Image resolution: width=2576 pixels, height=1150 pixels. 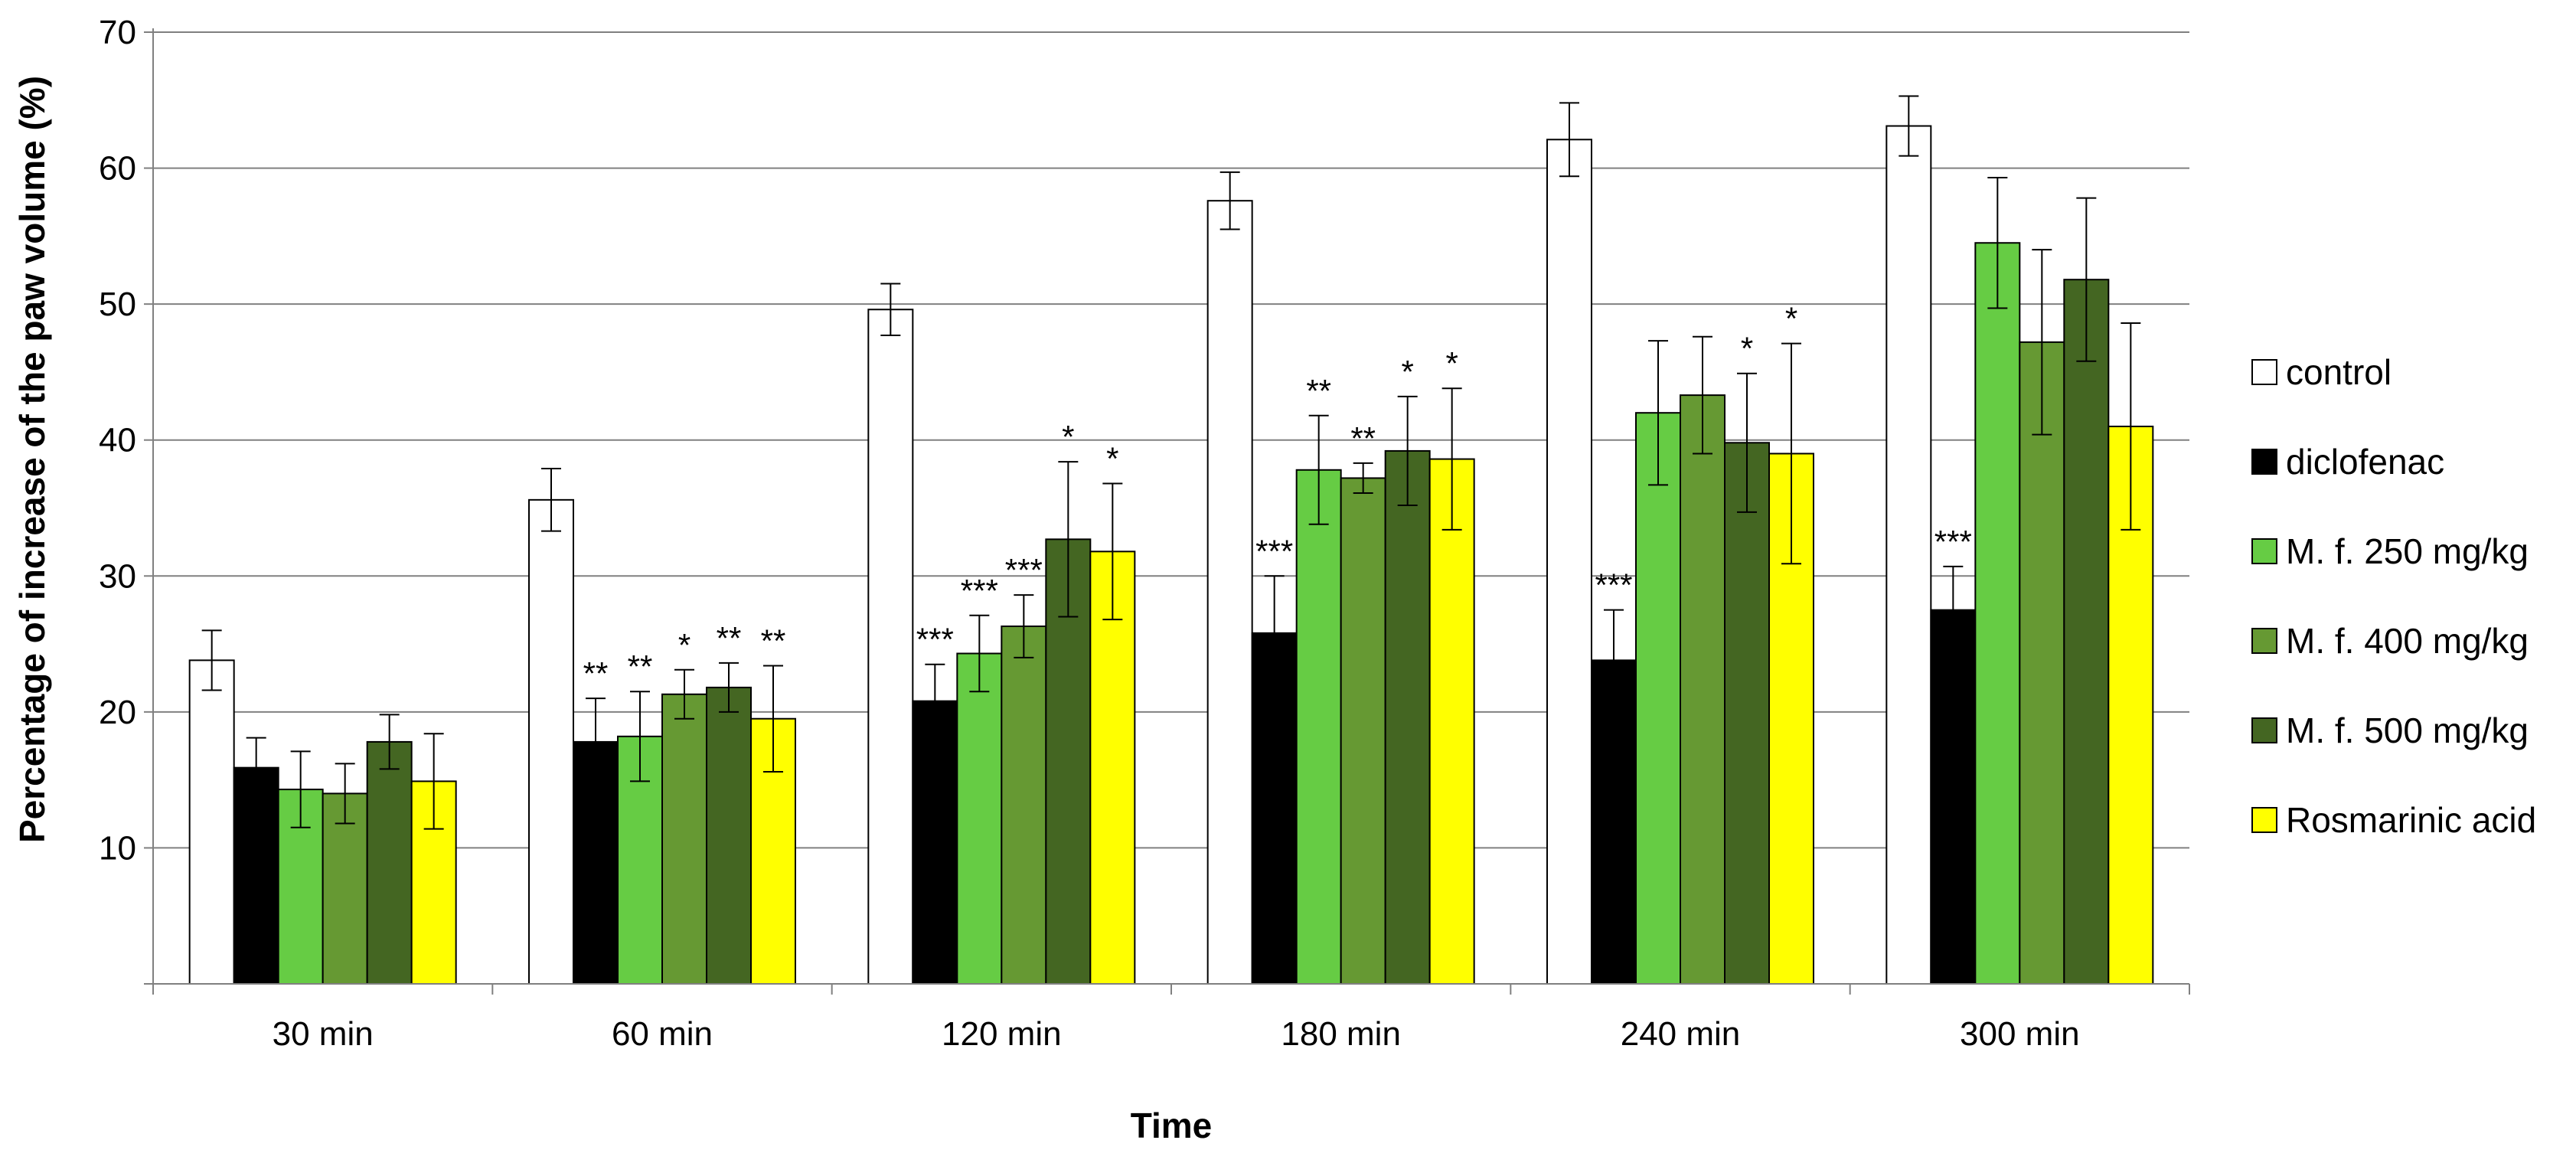 What do you see at coordinates (1341, 1034) in the screenshot?
I see `x-tick-label: 180 min` at bounding box center [1341, 1034].